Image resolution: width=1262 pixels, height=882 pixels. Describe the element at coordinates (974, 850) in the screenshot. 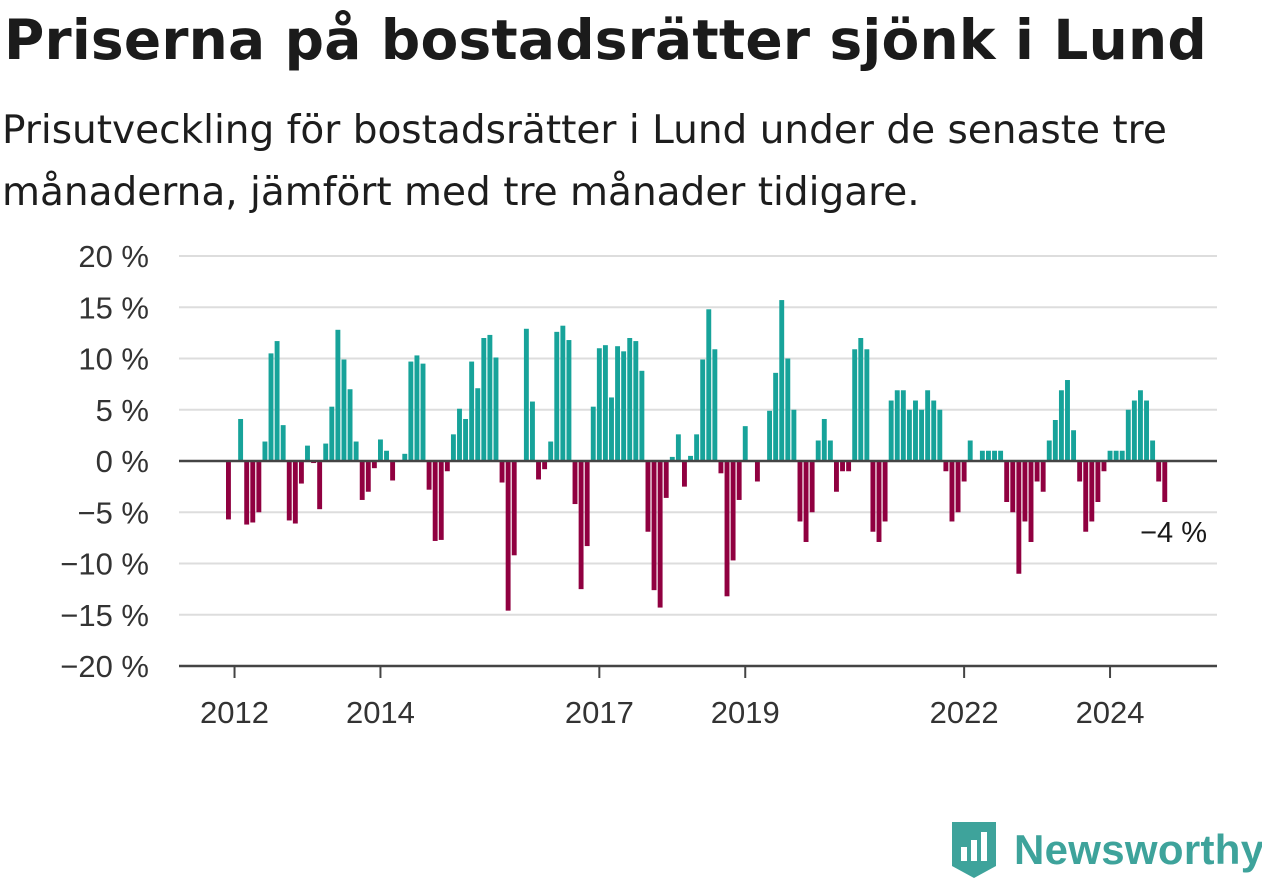

I see `newsworthy-logo-icon` at that location.